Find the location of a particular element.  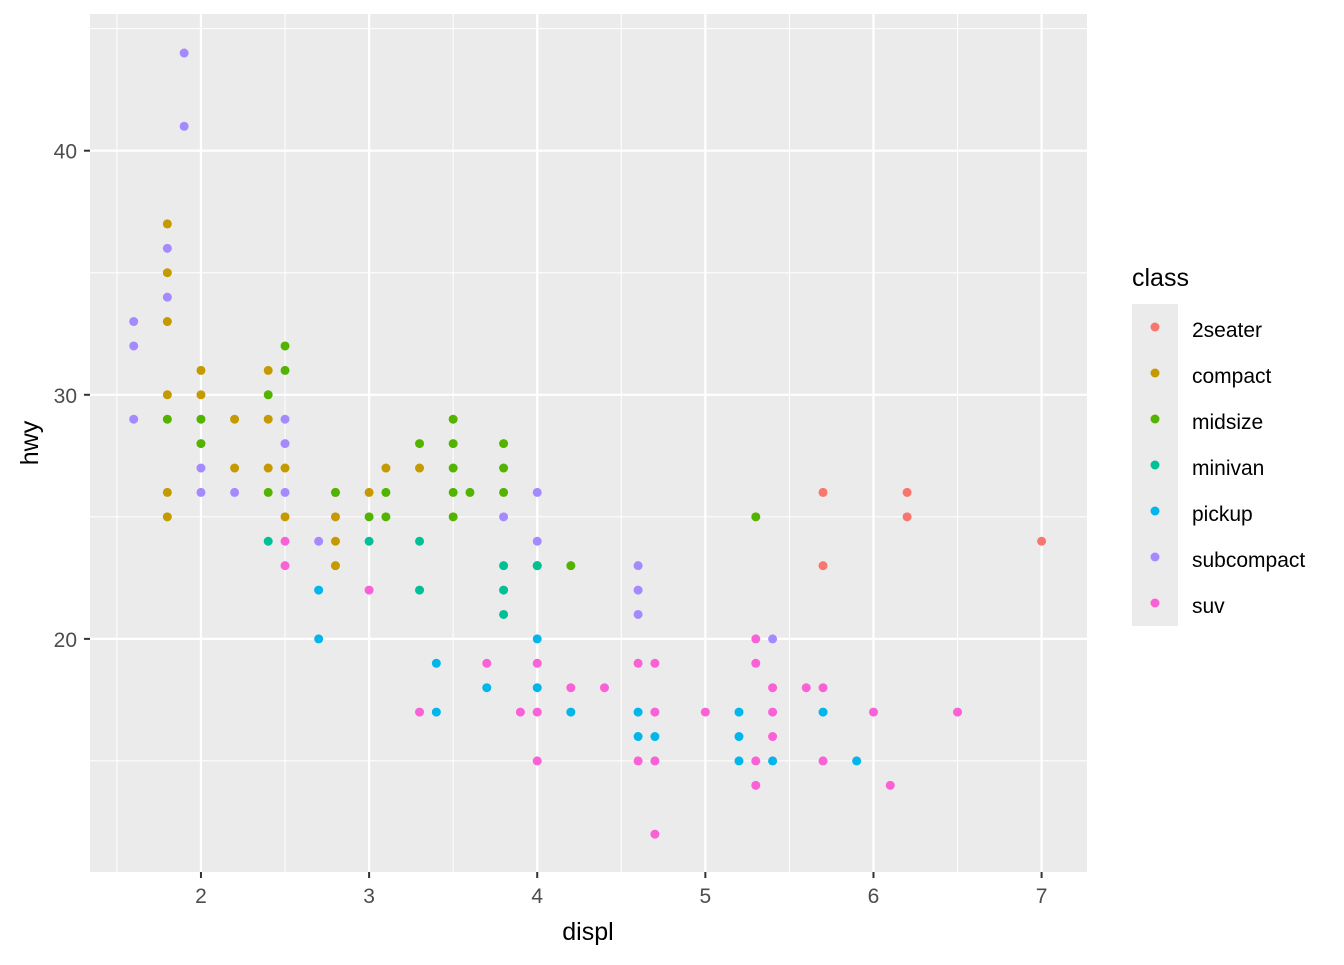

x-axis-label: displ is located at coordinates (587, 932).